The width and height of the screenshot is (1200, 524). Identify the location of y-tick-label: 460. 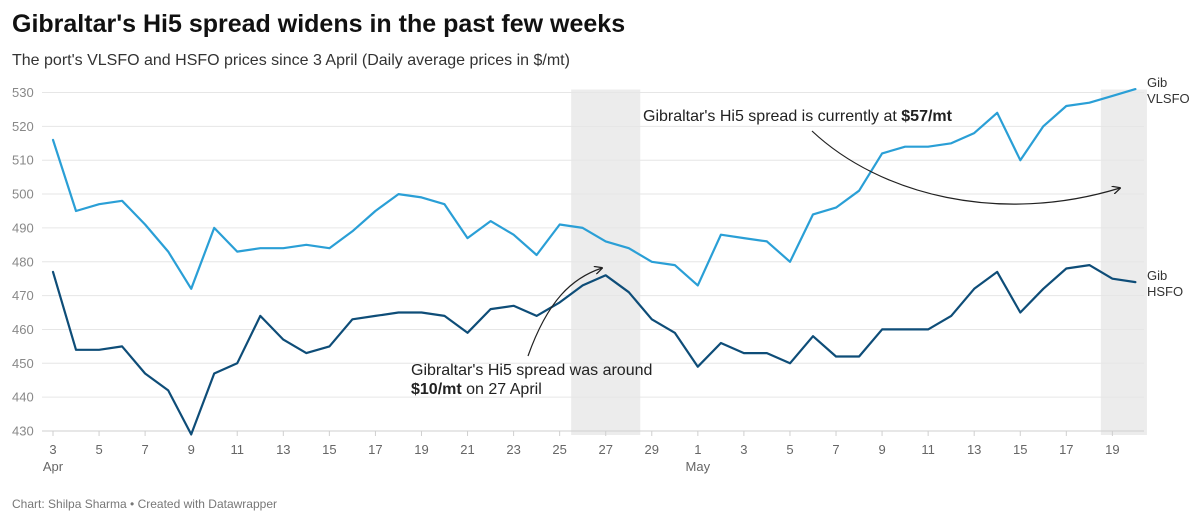
(23, 329).